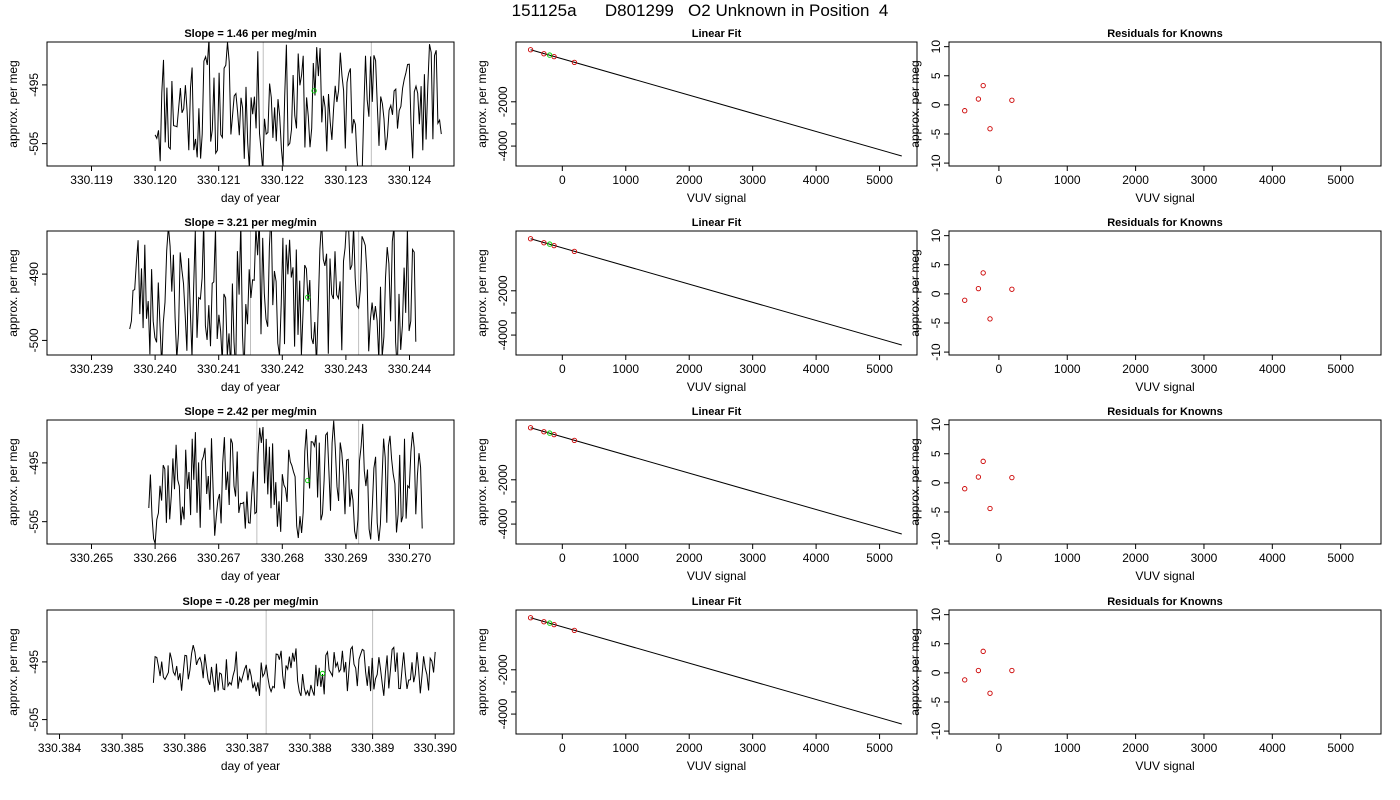 The image size is (1400, 800). I want to click on panel-1-0-y-tick-label: -490, so click(34, 274).